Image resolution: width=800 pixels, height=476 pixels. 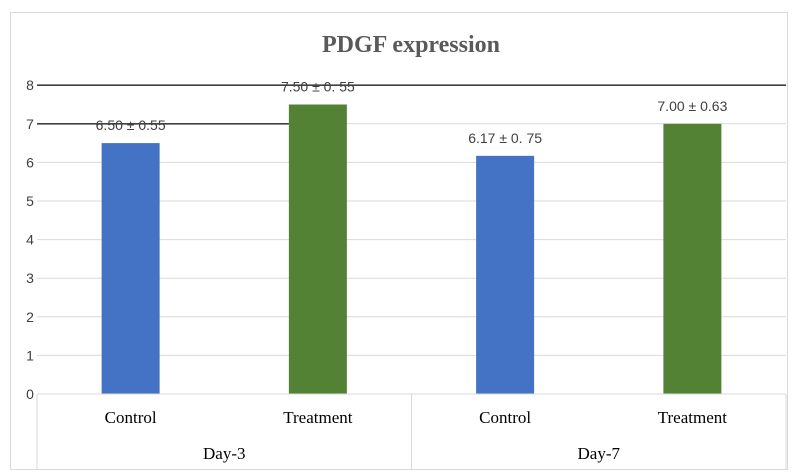 I want to click on data-label: 6.50 ± 0.55, so click(x=131, y=125).